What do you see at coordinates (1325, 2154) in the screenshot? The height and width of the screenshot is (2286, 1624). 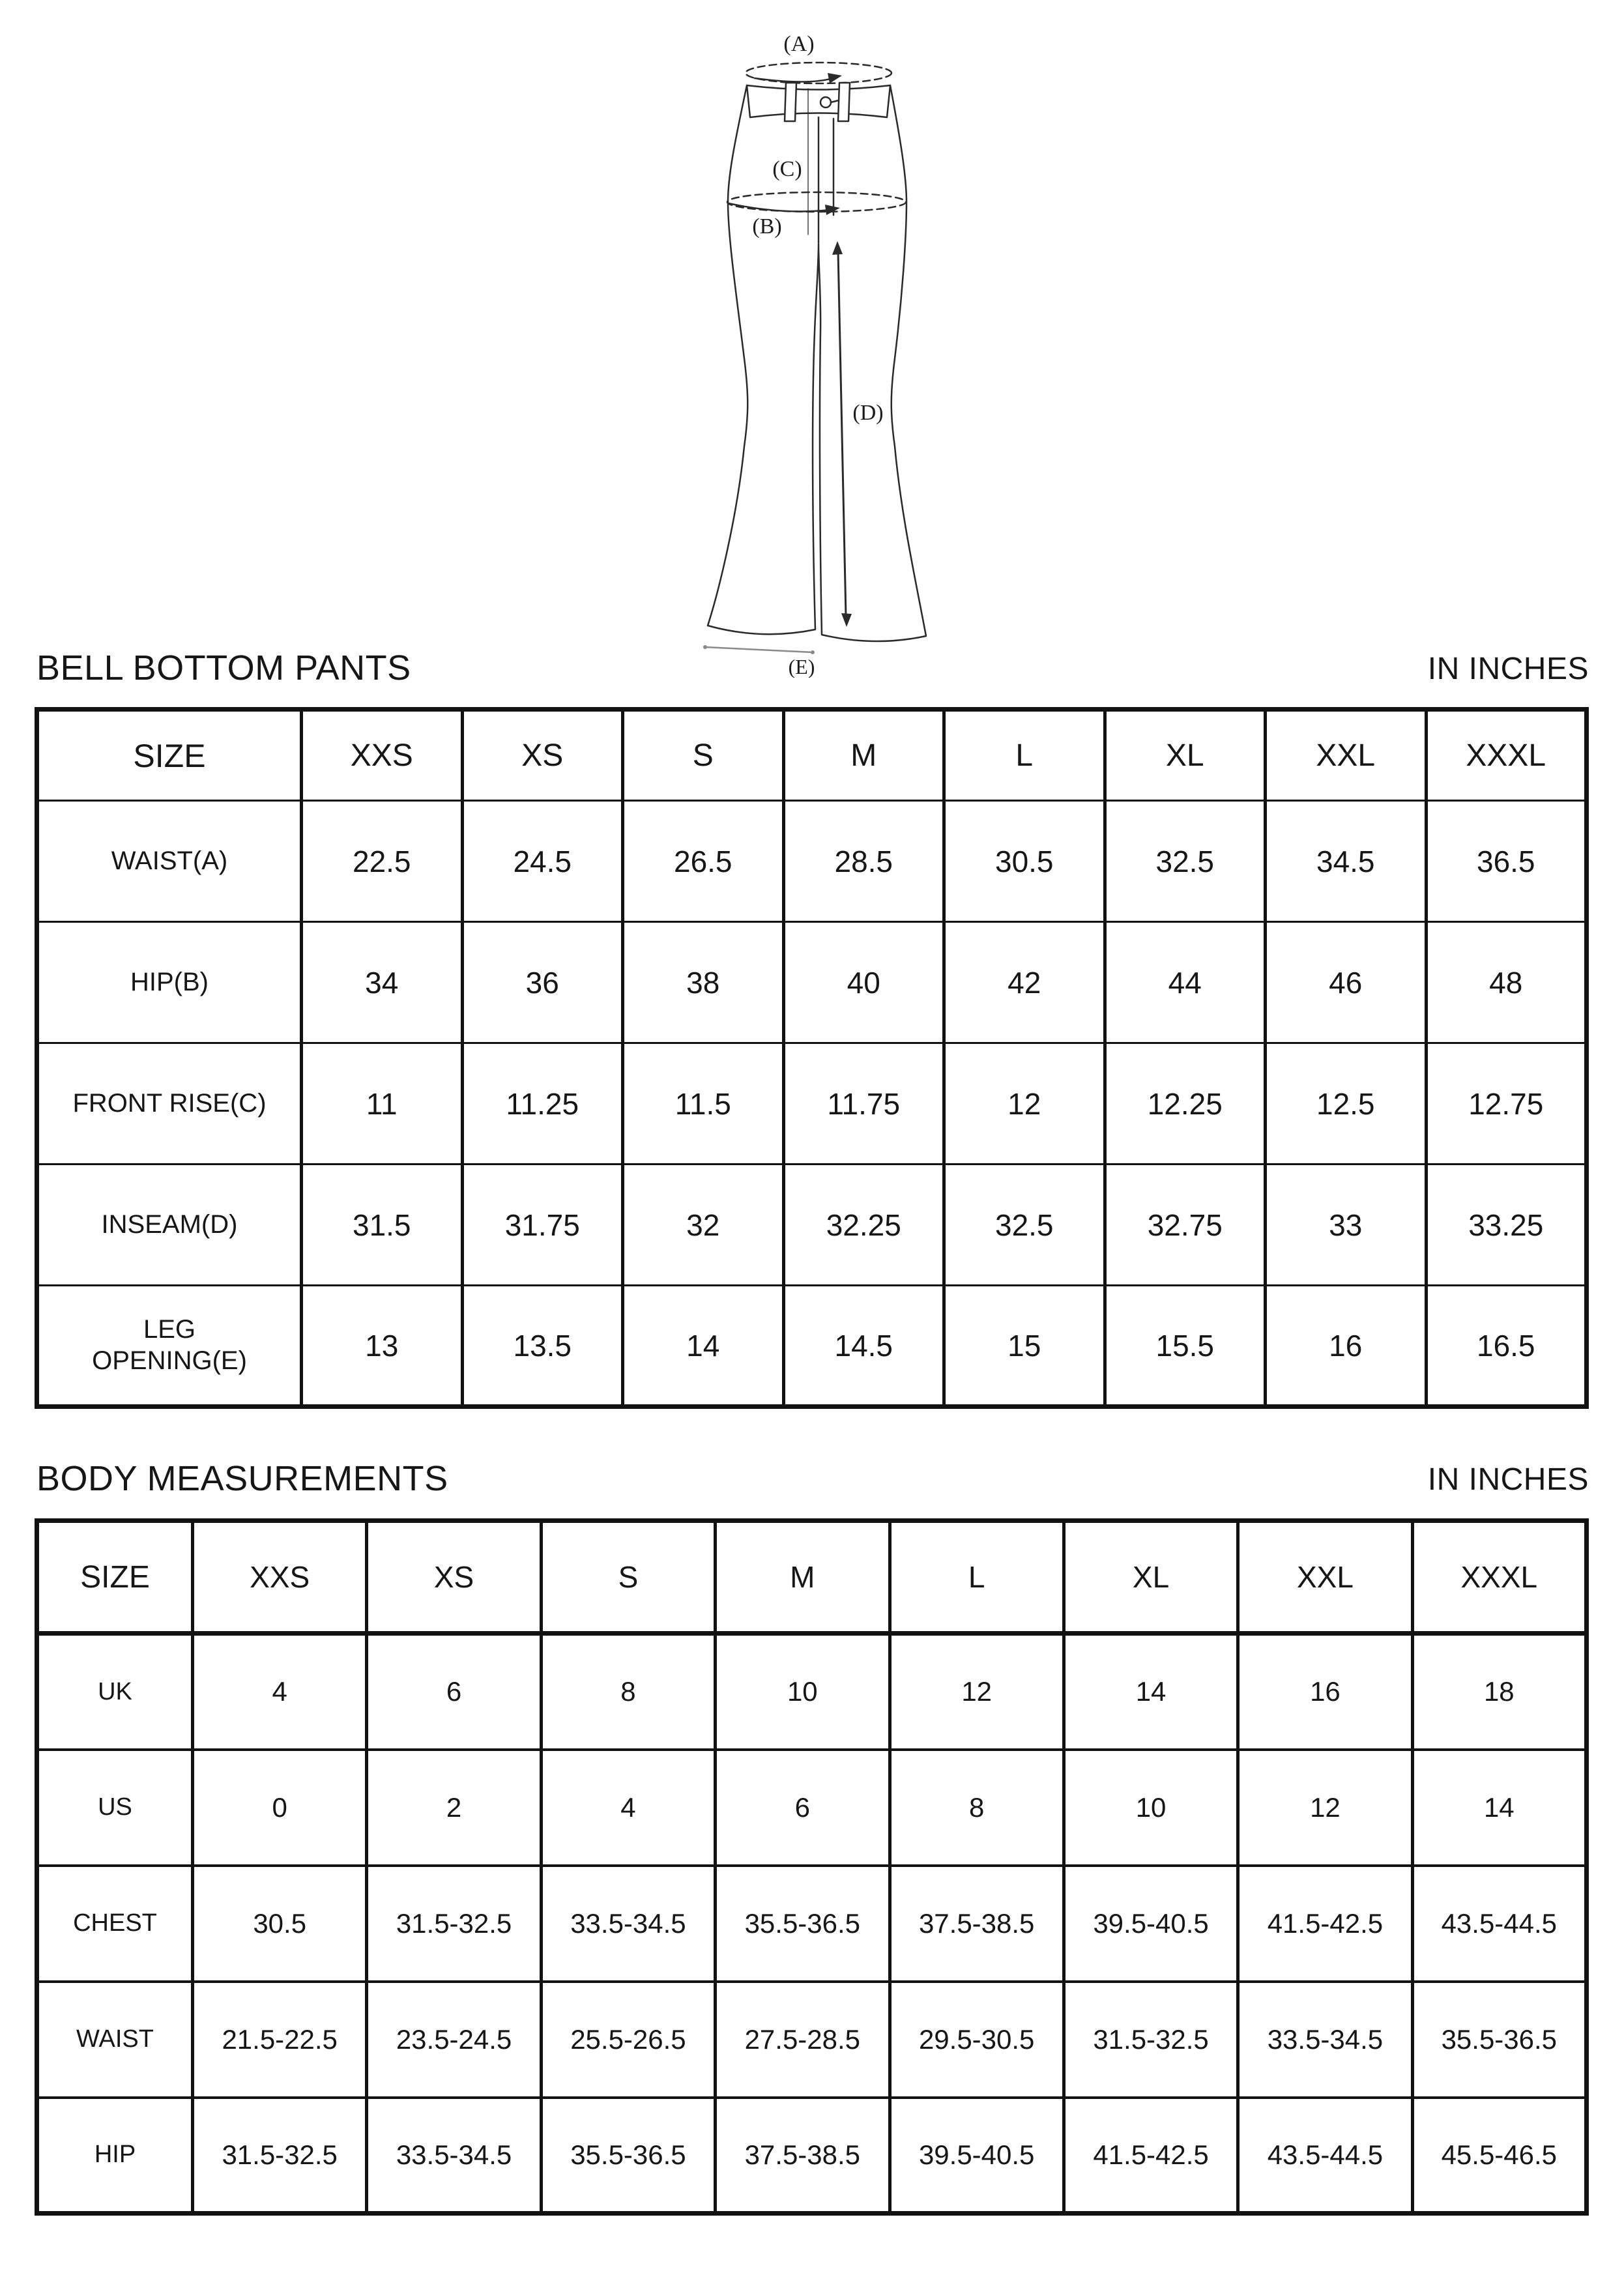 I see `value-cell-text: 43.5-44.5` at bounding box center [1325, 2154].